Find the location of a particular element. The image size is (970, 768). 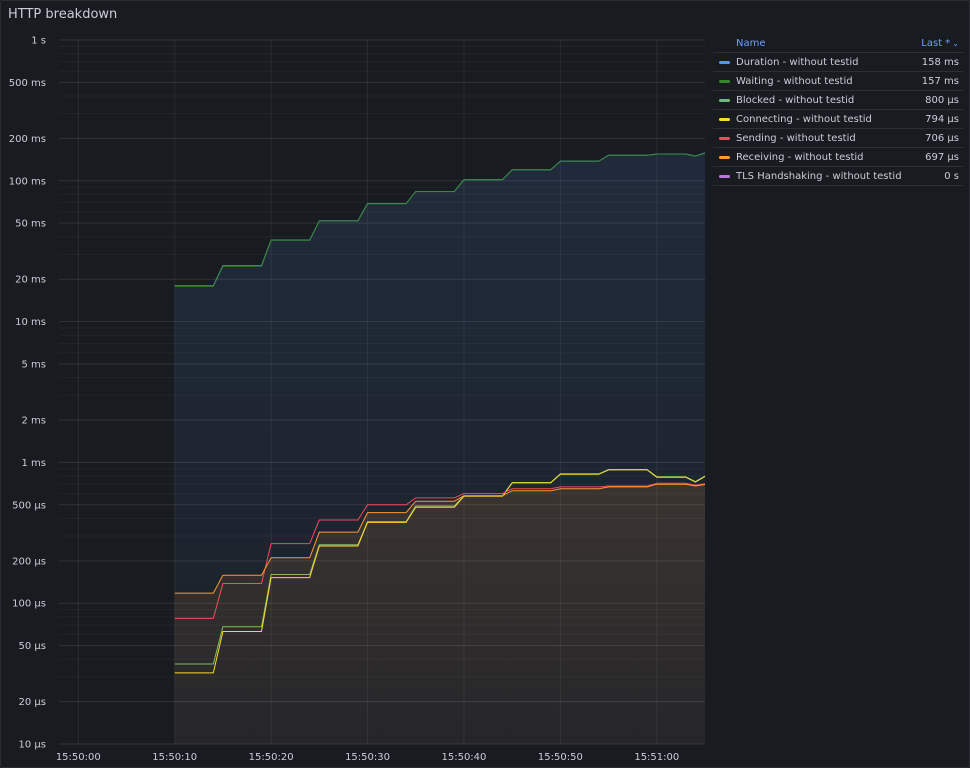

y-tick-label: 100 ms is located at coordinates (27, 181).